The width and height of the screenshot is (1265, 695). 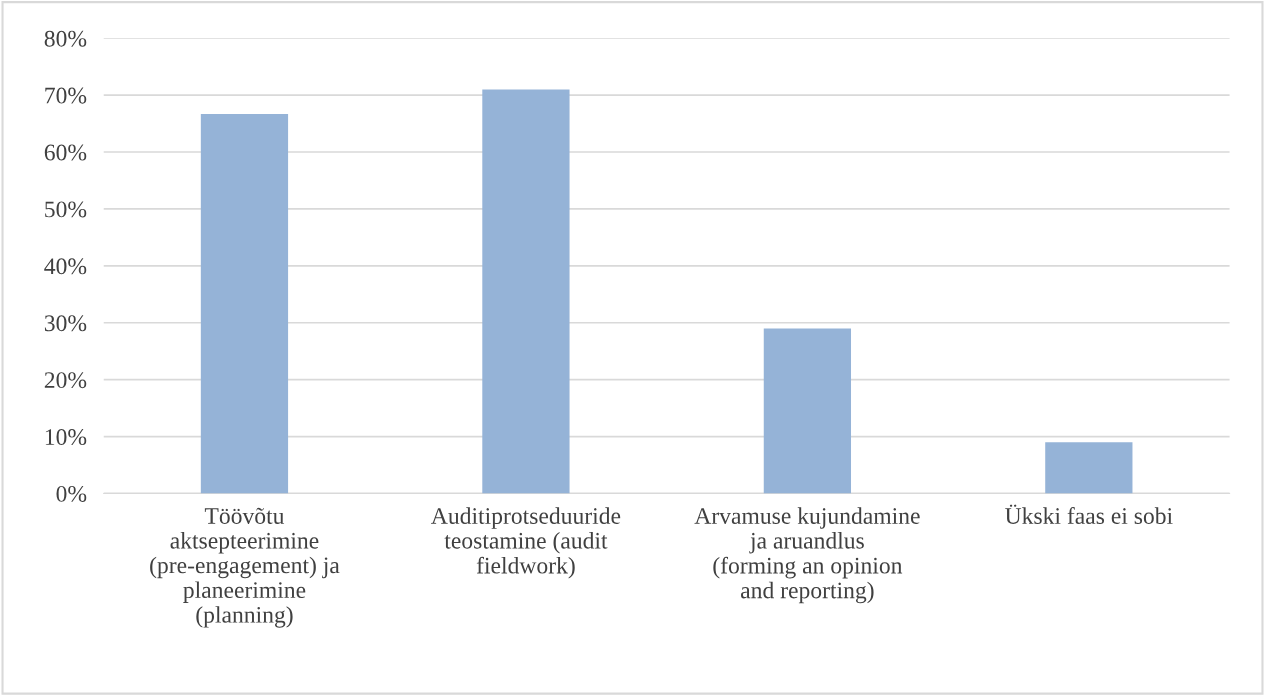 I want to click on x-tick-label: Töövõtu aktsepteerimine (pre-engagement) ja planeerimine (planning), so click(x=245, y=567).